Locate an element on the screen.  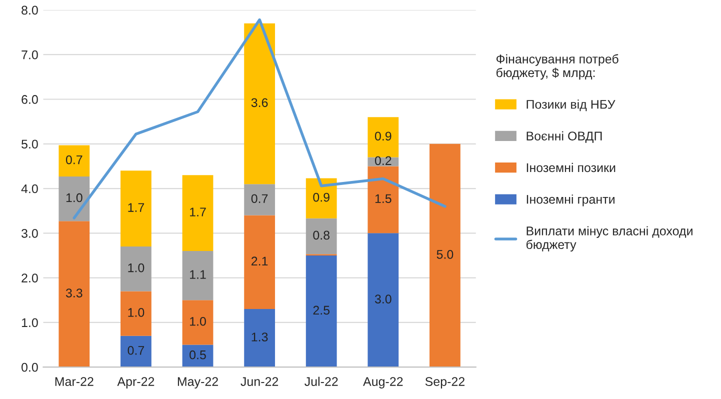
y-tick-label: 5.0 is located at coordinates (30, 144).